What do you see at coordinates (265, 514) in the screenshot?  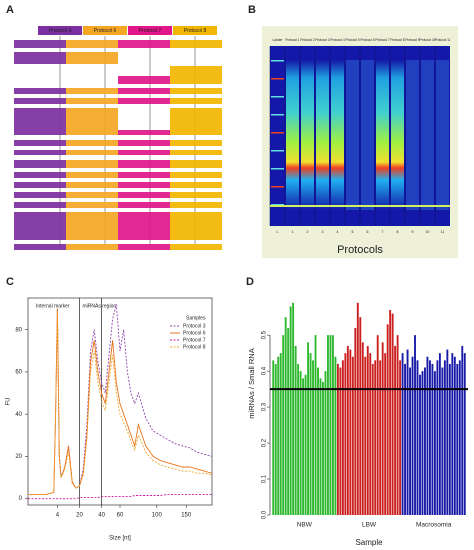 I see `y-tick-label: 0.0` at bounding box center [265, 514].